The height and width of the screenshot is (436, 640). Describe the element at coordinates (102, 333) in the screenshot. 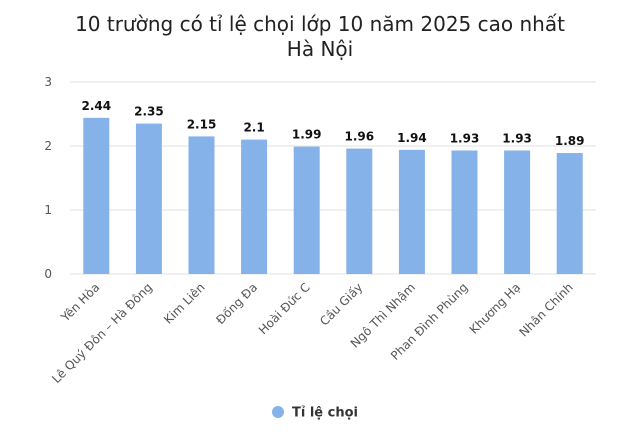

I see `x-tick-label: Lê Quý Đôn – Hà Đông` at that location.